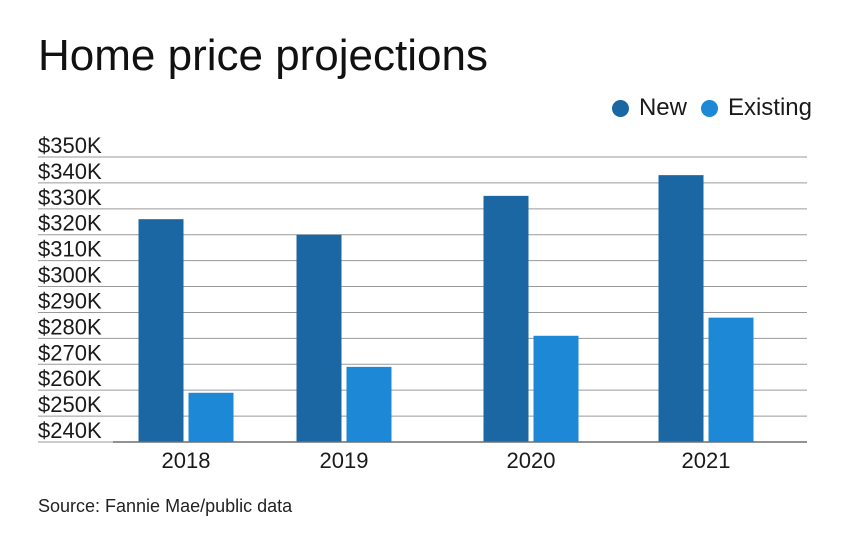 The width and height of the screenshot is (844, 550). I want to click on legend-swatch-new, so click(620, 108).